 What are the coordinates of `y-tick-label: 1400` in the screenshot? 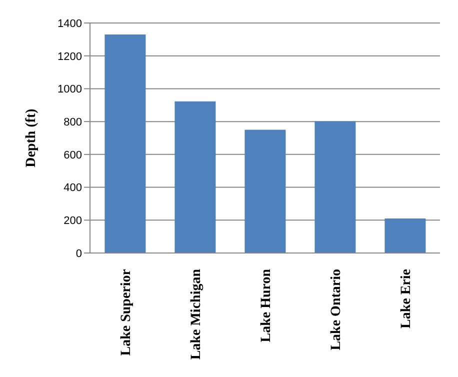 It's located at (70, 24).